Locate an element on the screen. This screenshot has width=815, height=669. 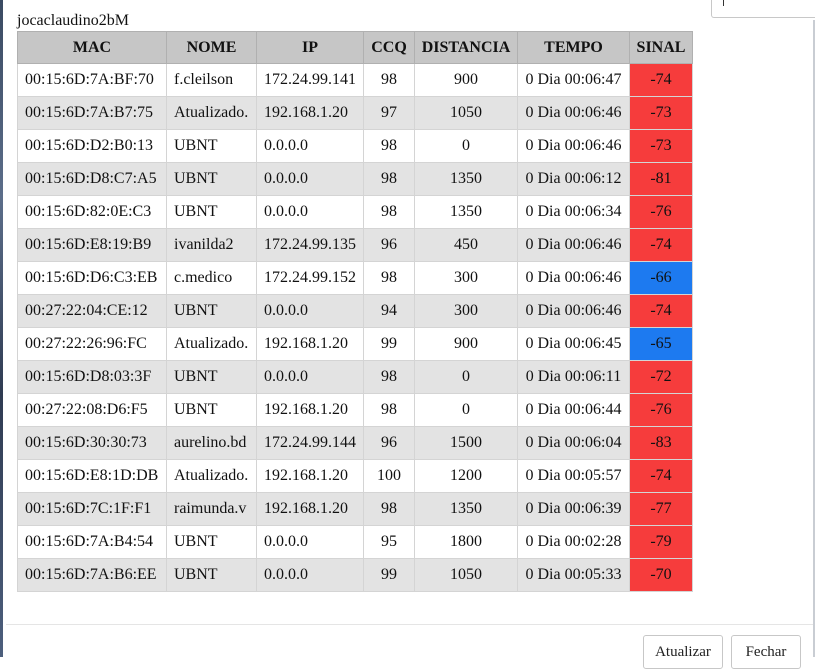
table-header-row: MAC NOME IP CCQ DISTANCIA TEMPO SINAL is located at coordinates (355, 47).